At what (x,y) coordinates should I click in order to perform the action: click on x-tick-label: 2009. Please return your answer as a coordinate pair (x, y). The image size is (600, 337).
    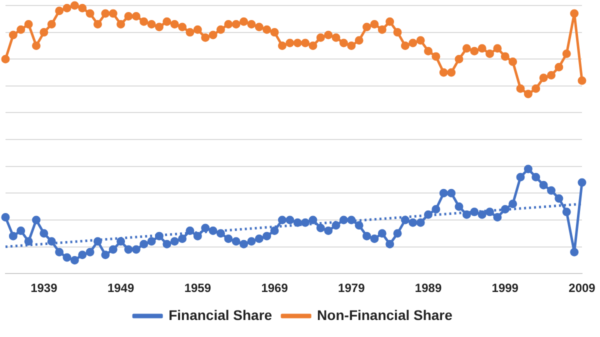
    Looking at the image, I should click on (582, 288).